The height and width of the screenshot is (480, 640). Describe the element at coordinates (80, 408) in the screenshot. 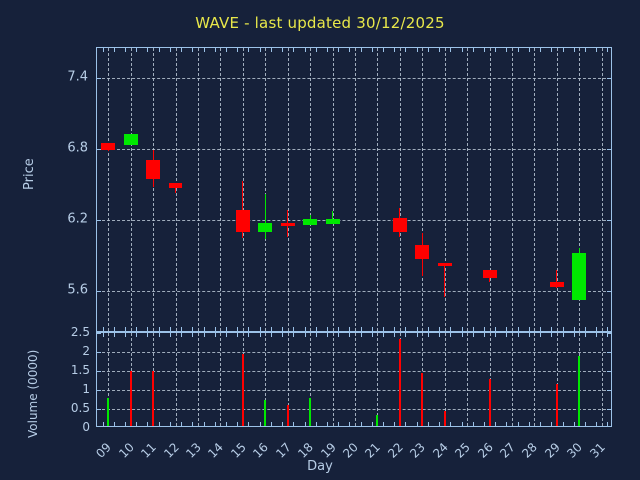

I see `volume-axis-label: 0.5` at that location.